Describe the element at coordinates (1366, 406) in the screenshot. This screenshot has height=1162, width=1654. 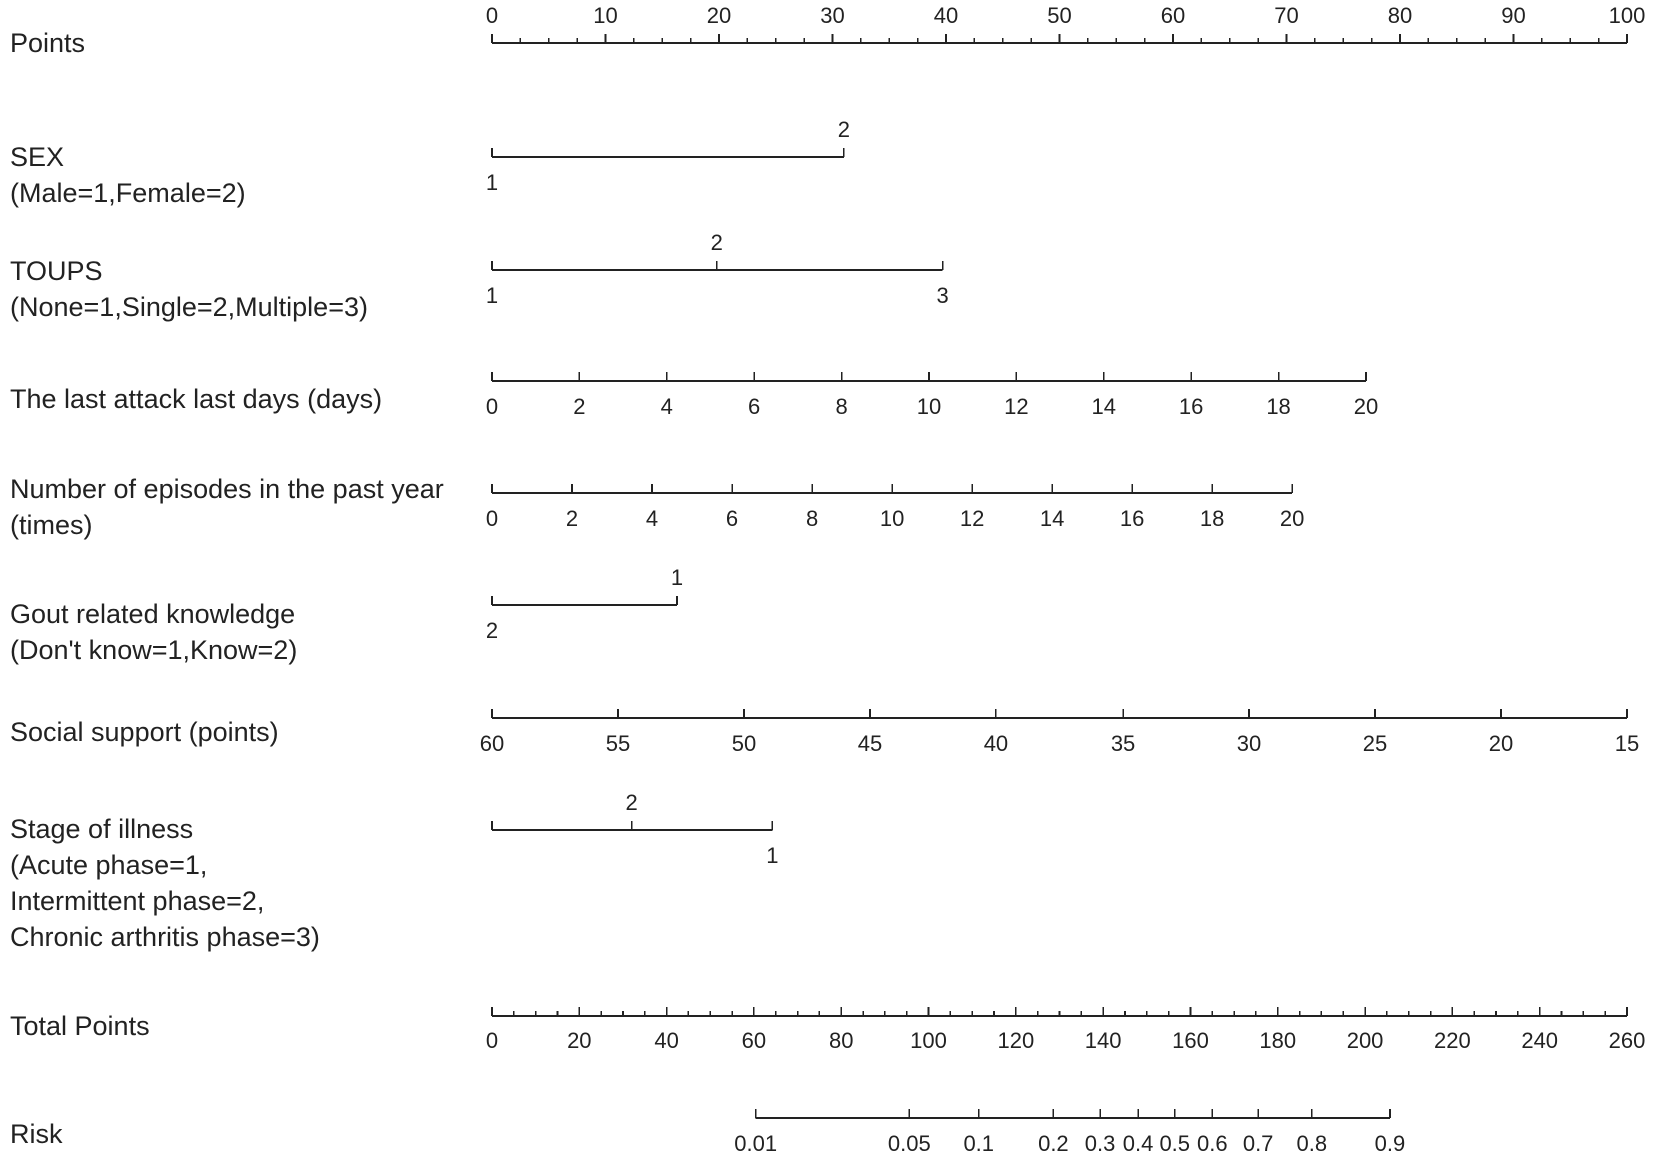
I see `tick-label-3-10: 20` at that location.